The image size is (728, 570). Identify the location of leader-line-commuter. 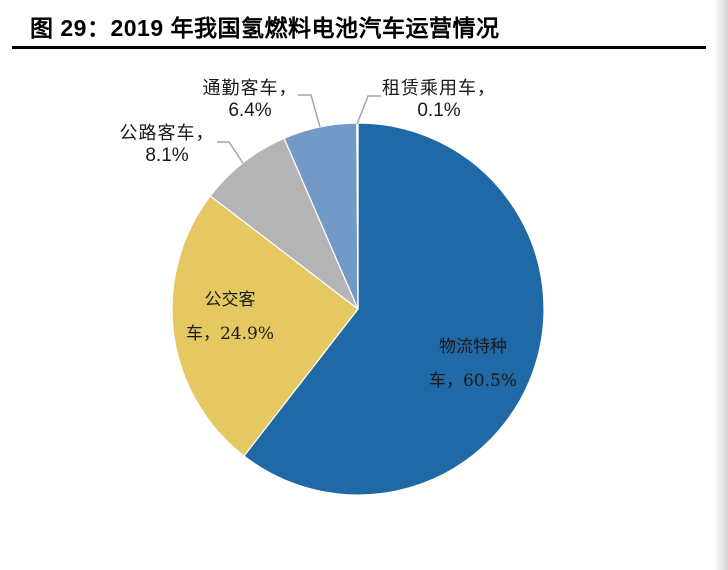
(309, 111).